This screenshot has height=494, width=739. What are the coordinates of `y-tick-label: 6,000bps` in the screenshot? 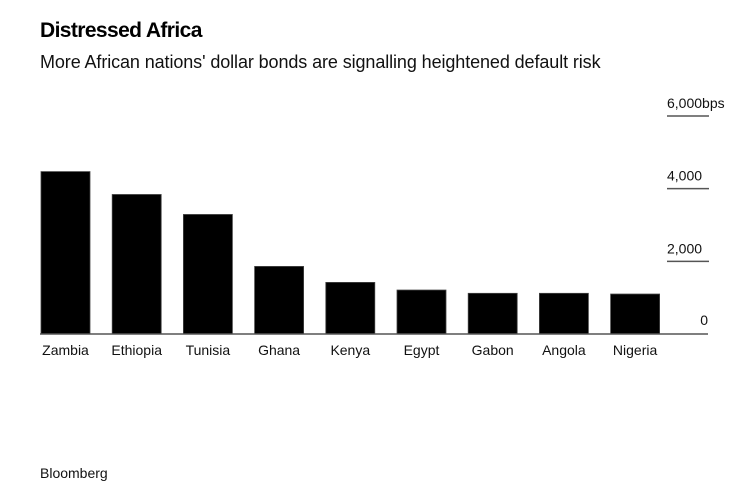 It's located at (696, 103).